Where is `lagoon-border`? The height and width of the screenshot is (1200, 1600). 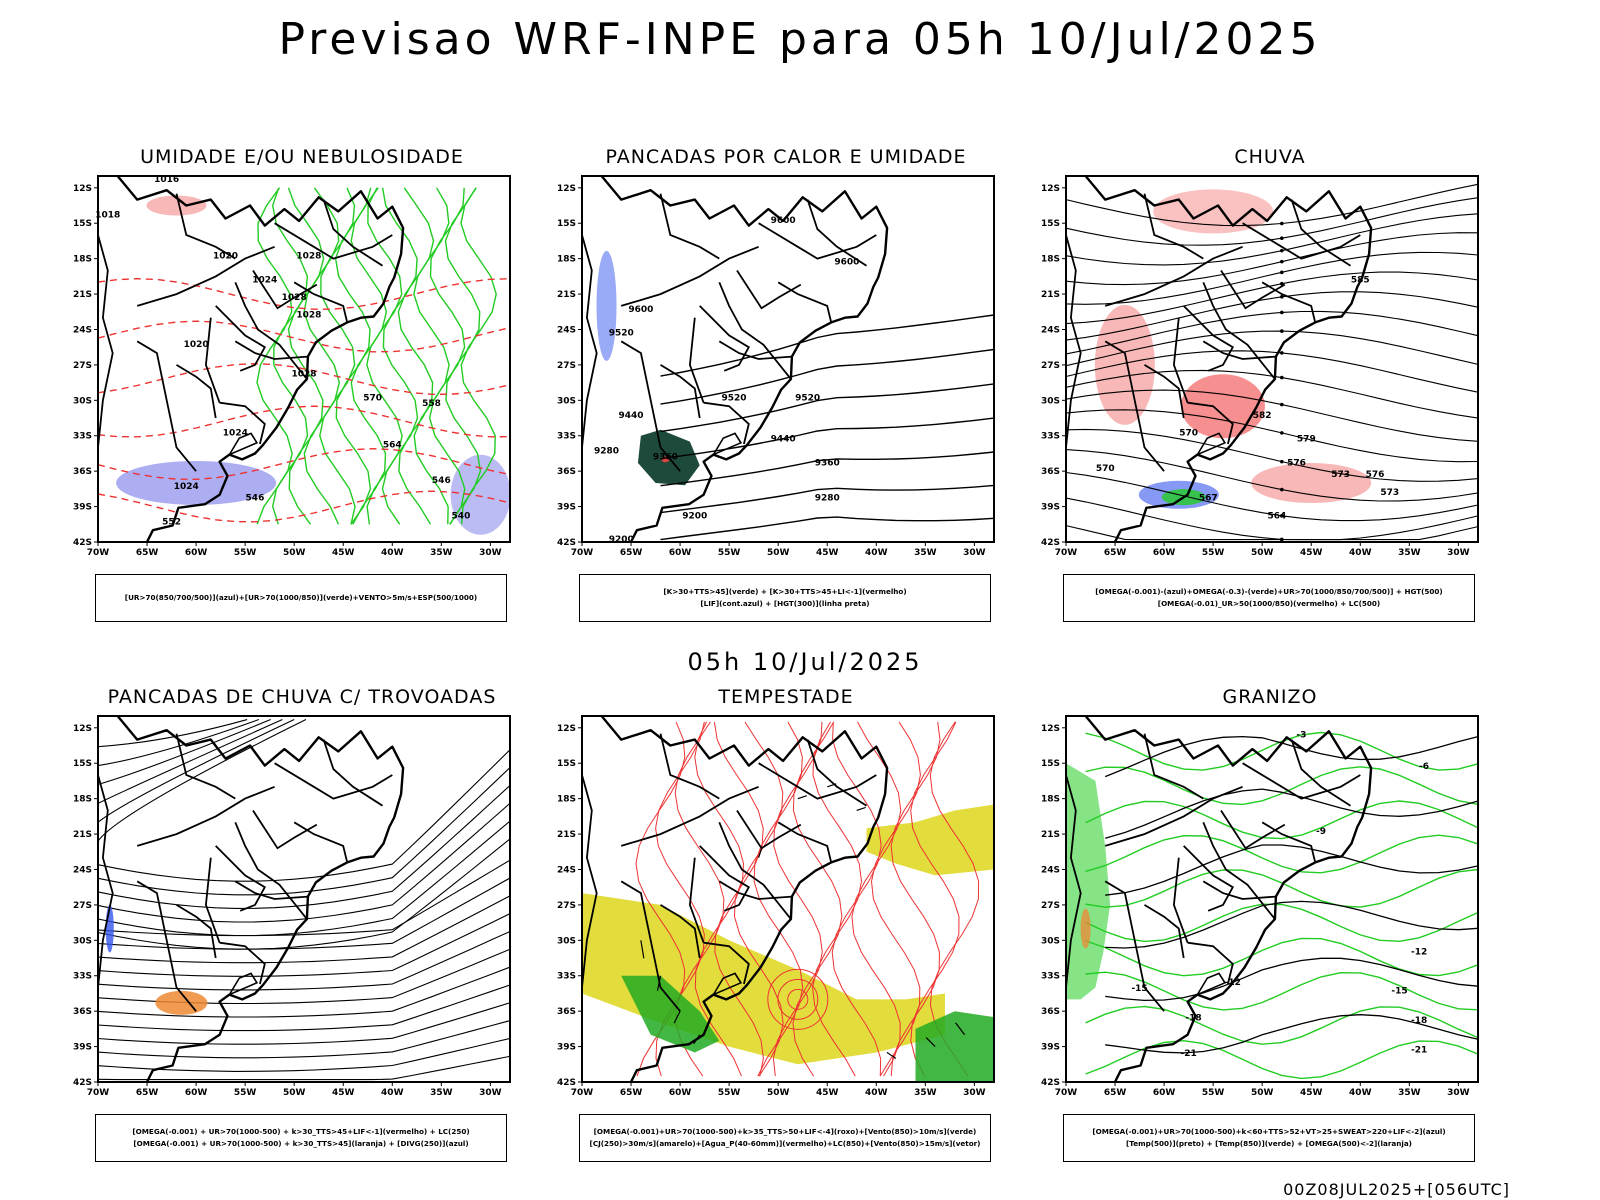 lagoon-border is located at coordinates (243, 984).